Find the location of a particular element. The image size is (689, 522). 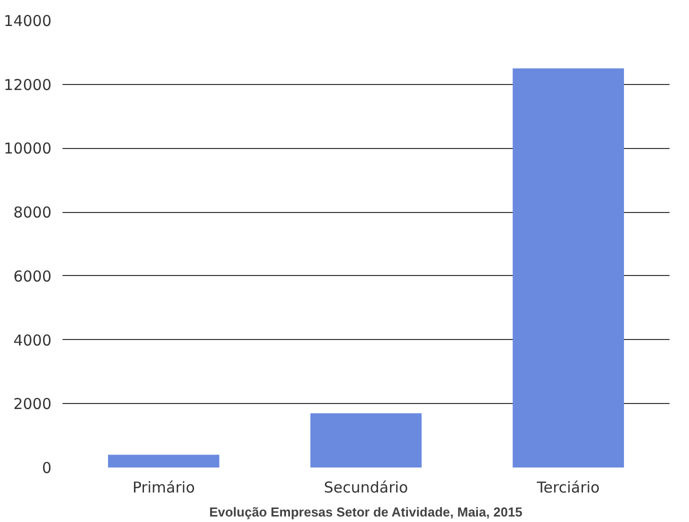

y-tick-label: 6000 is located at coordinates (32, 276).